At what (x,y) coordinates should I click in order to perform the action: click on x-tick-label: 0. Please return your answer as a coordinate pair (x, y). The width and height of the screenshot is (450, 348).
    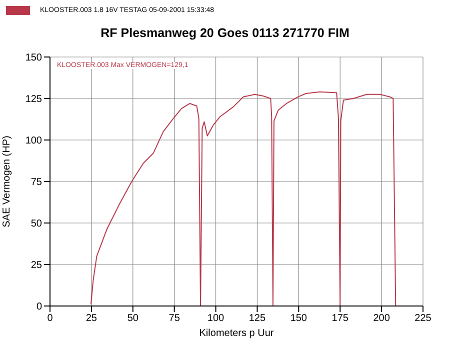
    Looking at the image, I should click on (50, 318).